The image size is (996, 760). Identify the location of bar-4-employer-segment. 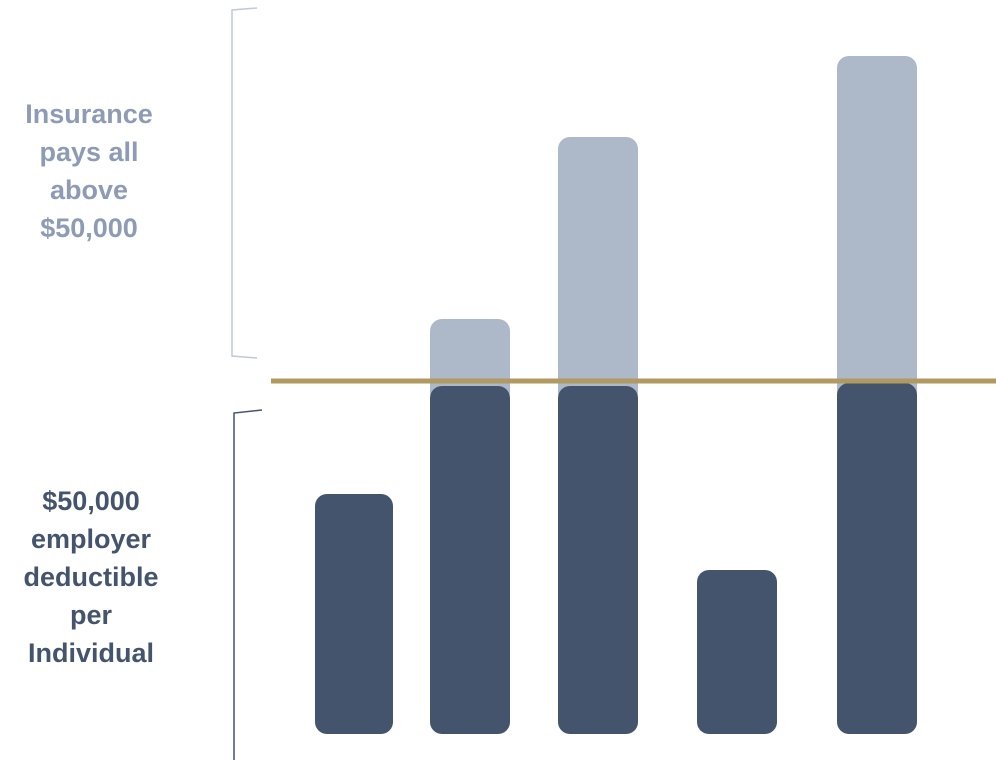
(737, 652).